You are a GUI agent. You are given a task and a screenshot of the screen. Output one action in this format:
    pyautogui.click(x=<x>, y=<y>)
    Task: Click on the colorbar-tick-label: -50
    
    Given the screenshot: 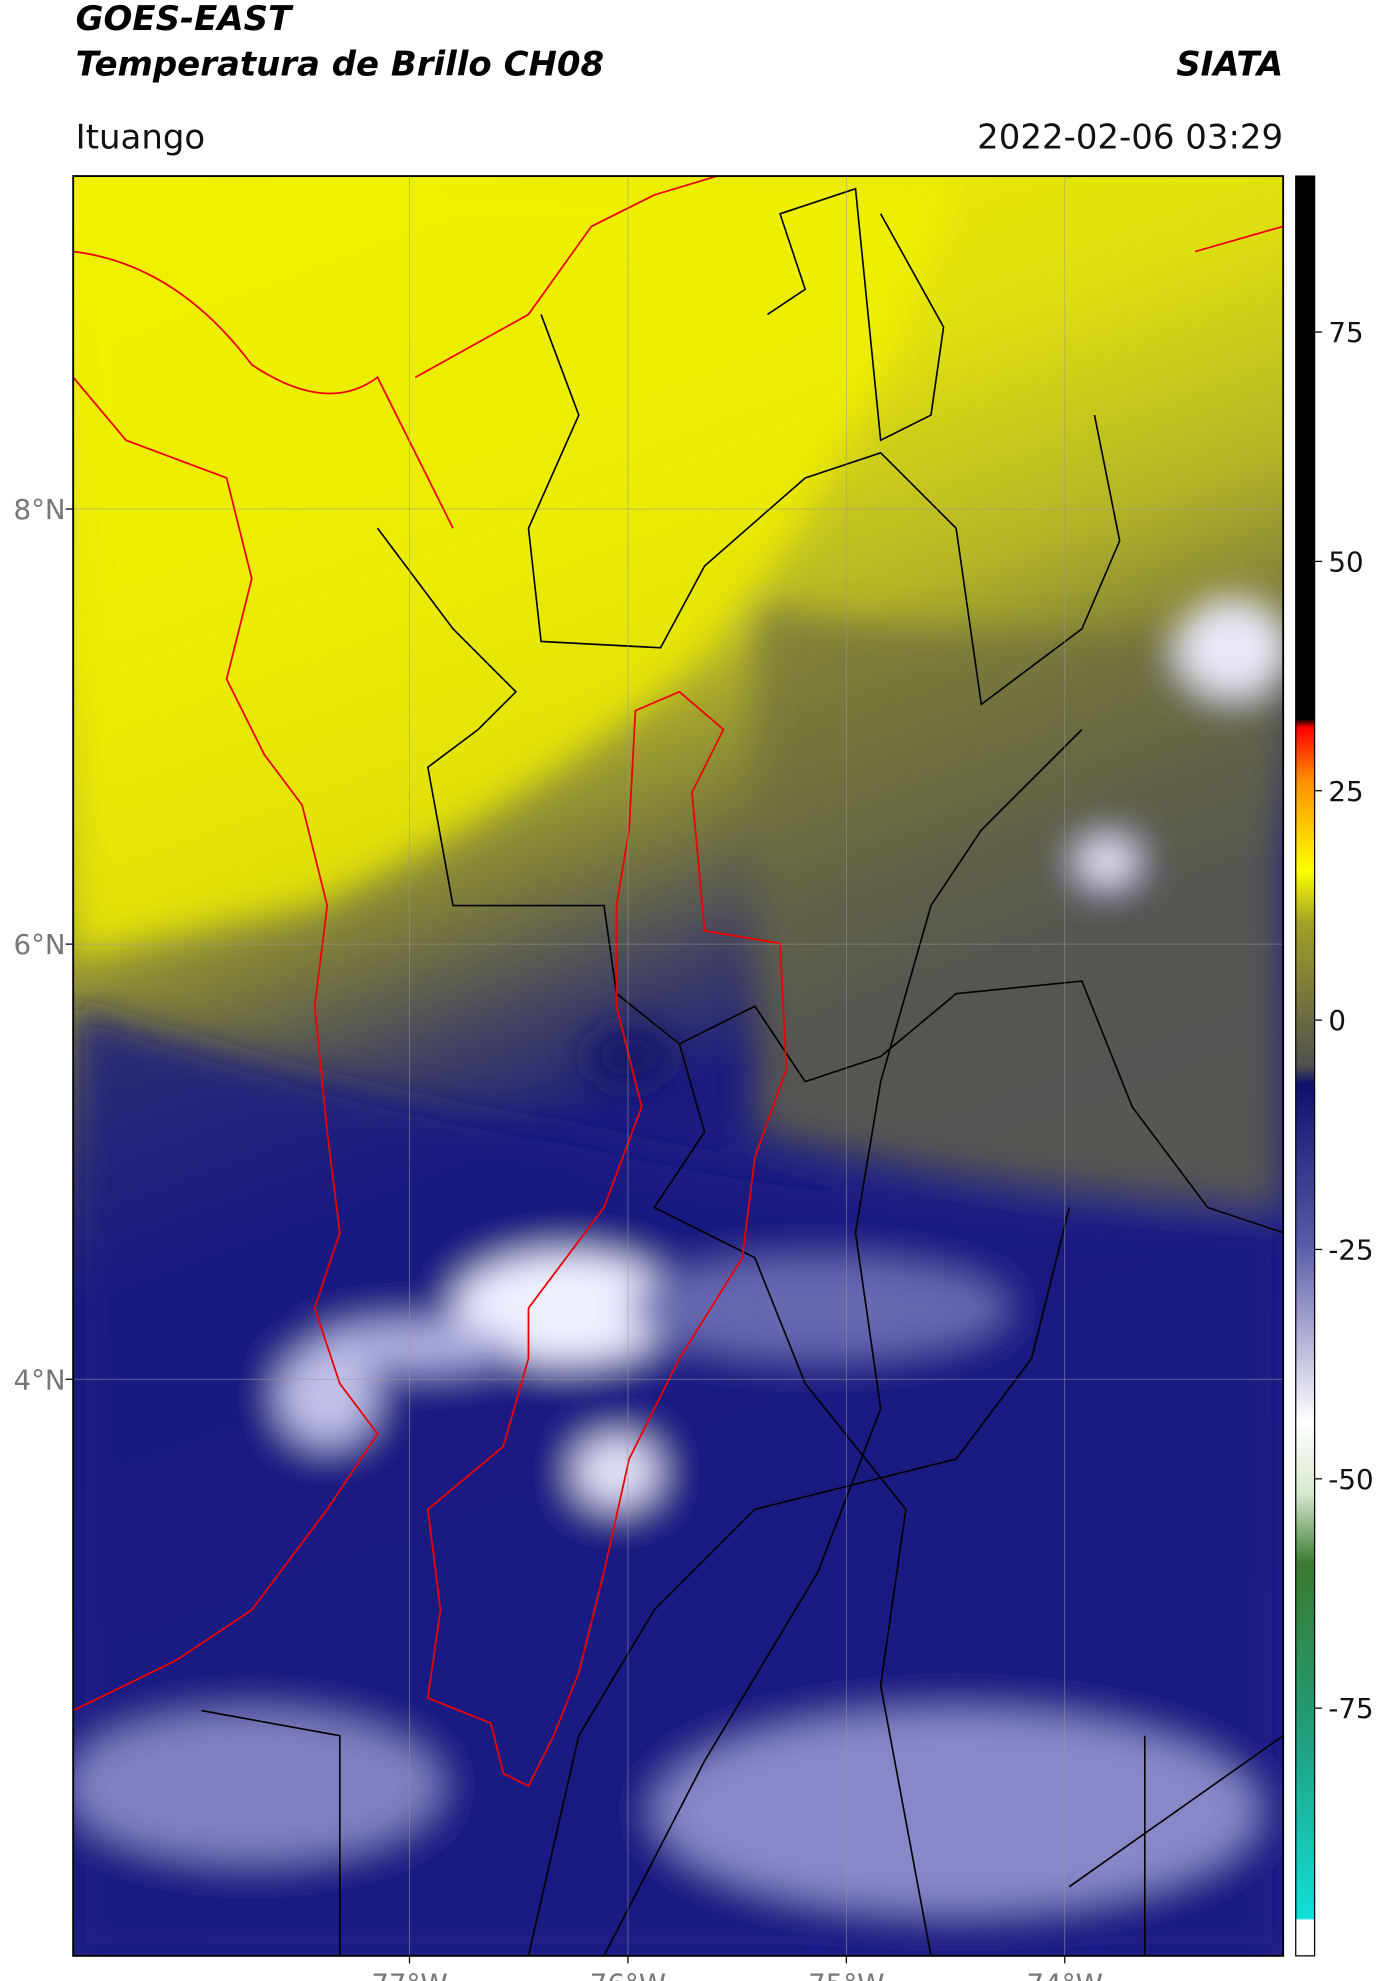 What is the action you would take?
    pyautogui.click(x=1350, y=1479)
    